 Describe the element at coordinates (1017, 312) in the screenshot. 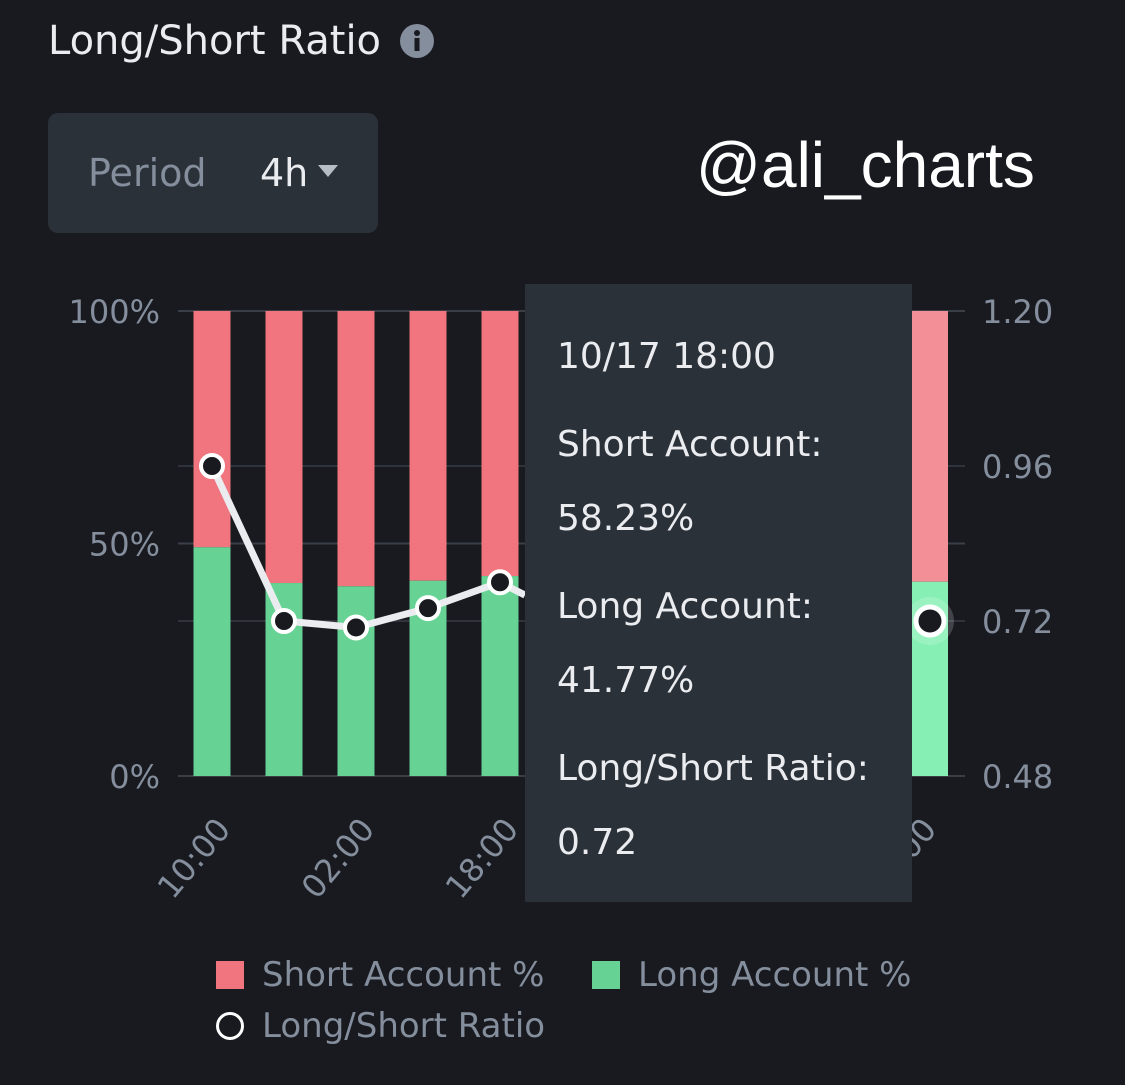

I see `y-right-tick-label: 1.20` at that location.